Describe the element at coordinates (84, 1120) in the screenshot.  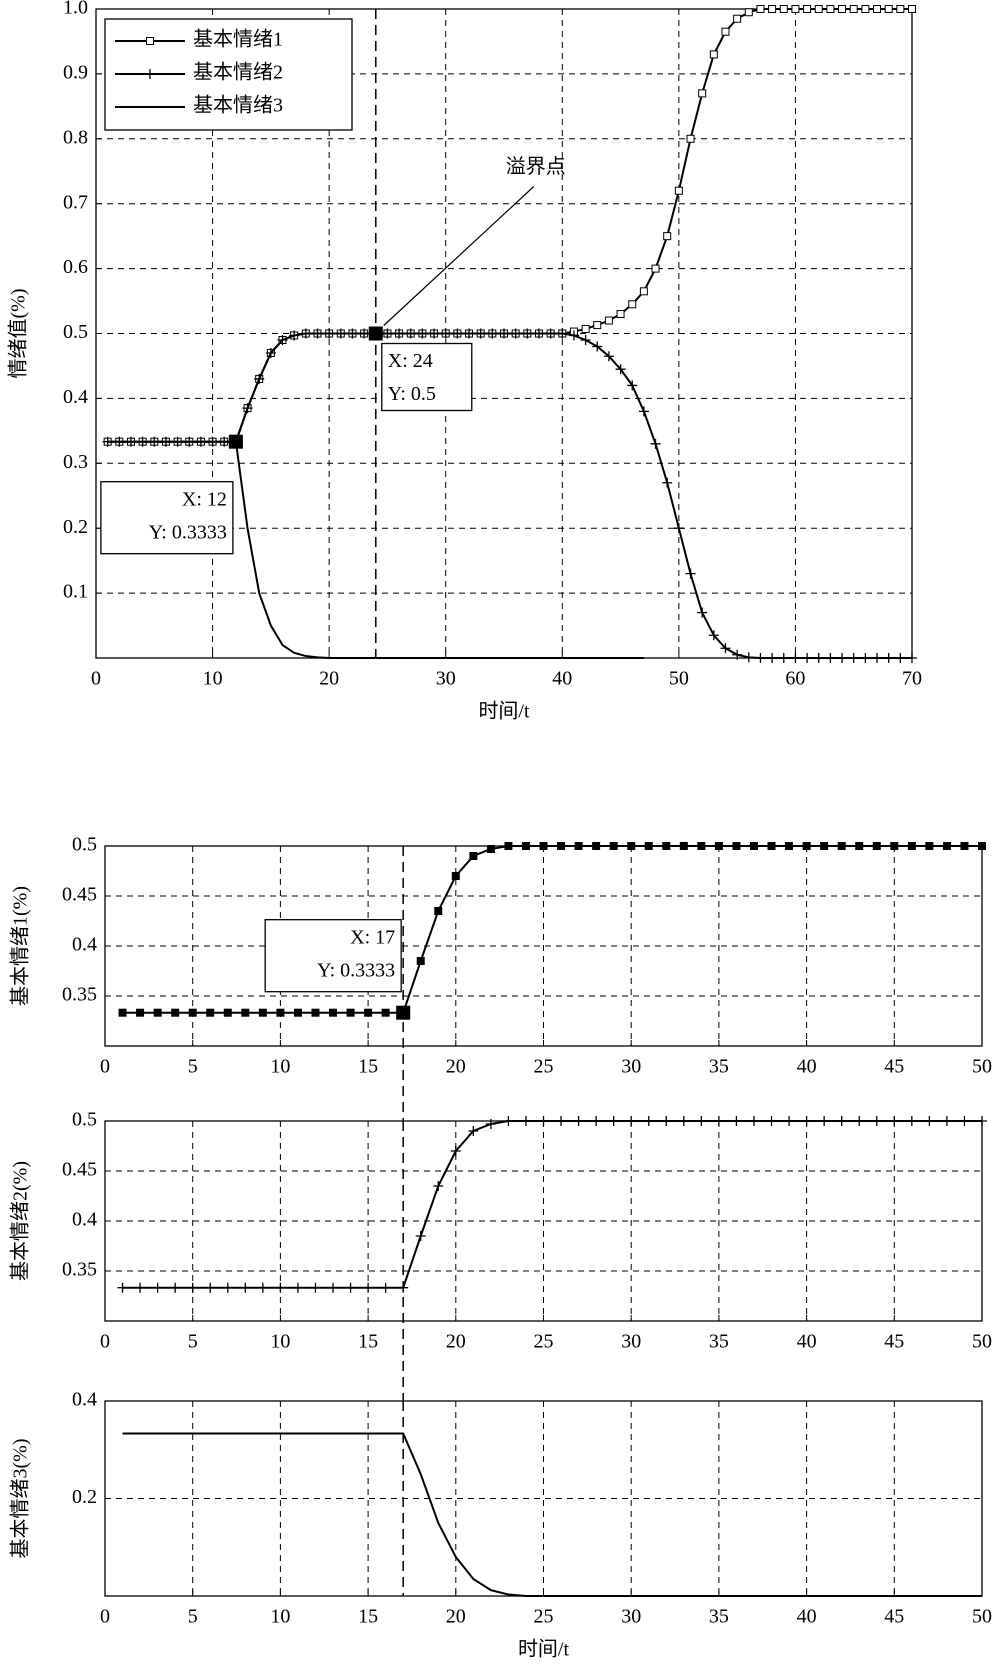
I see `y-tick-label: 0.5` at that location.